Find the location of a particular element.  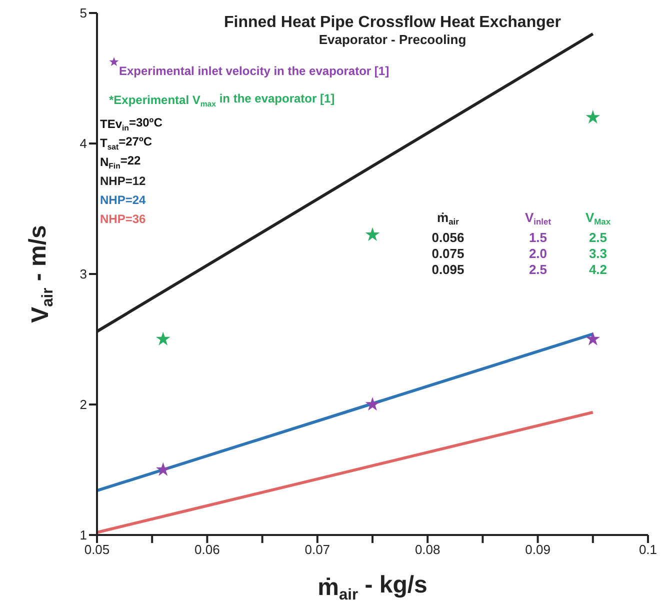

text: NHP=36 is located at coordinates (123, 219).